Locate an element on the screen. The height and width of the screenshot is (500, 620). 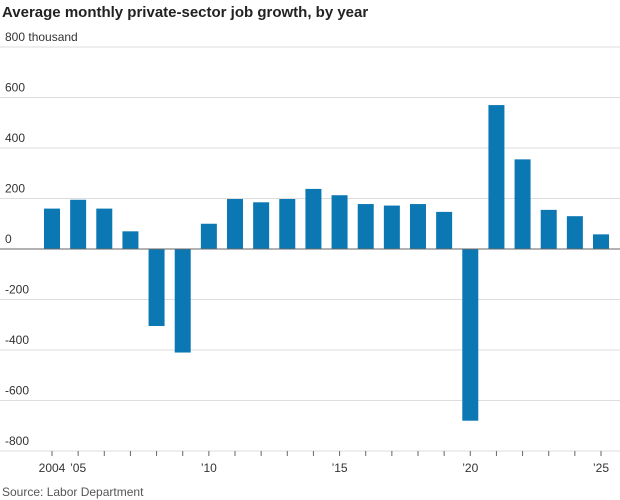
x-tick-label: ’05 is located at coordinates (78, 468).